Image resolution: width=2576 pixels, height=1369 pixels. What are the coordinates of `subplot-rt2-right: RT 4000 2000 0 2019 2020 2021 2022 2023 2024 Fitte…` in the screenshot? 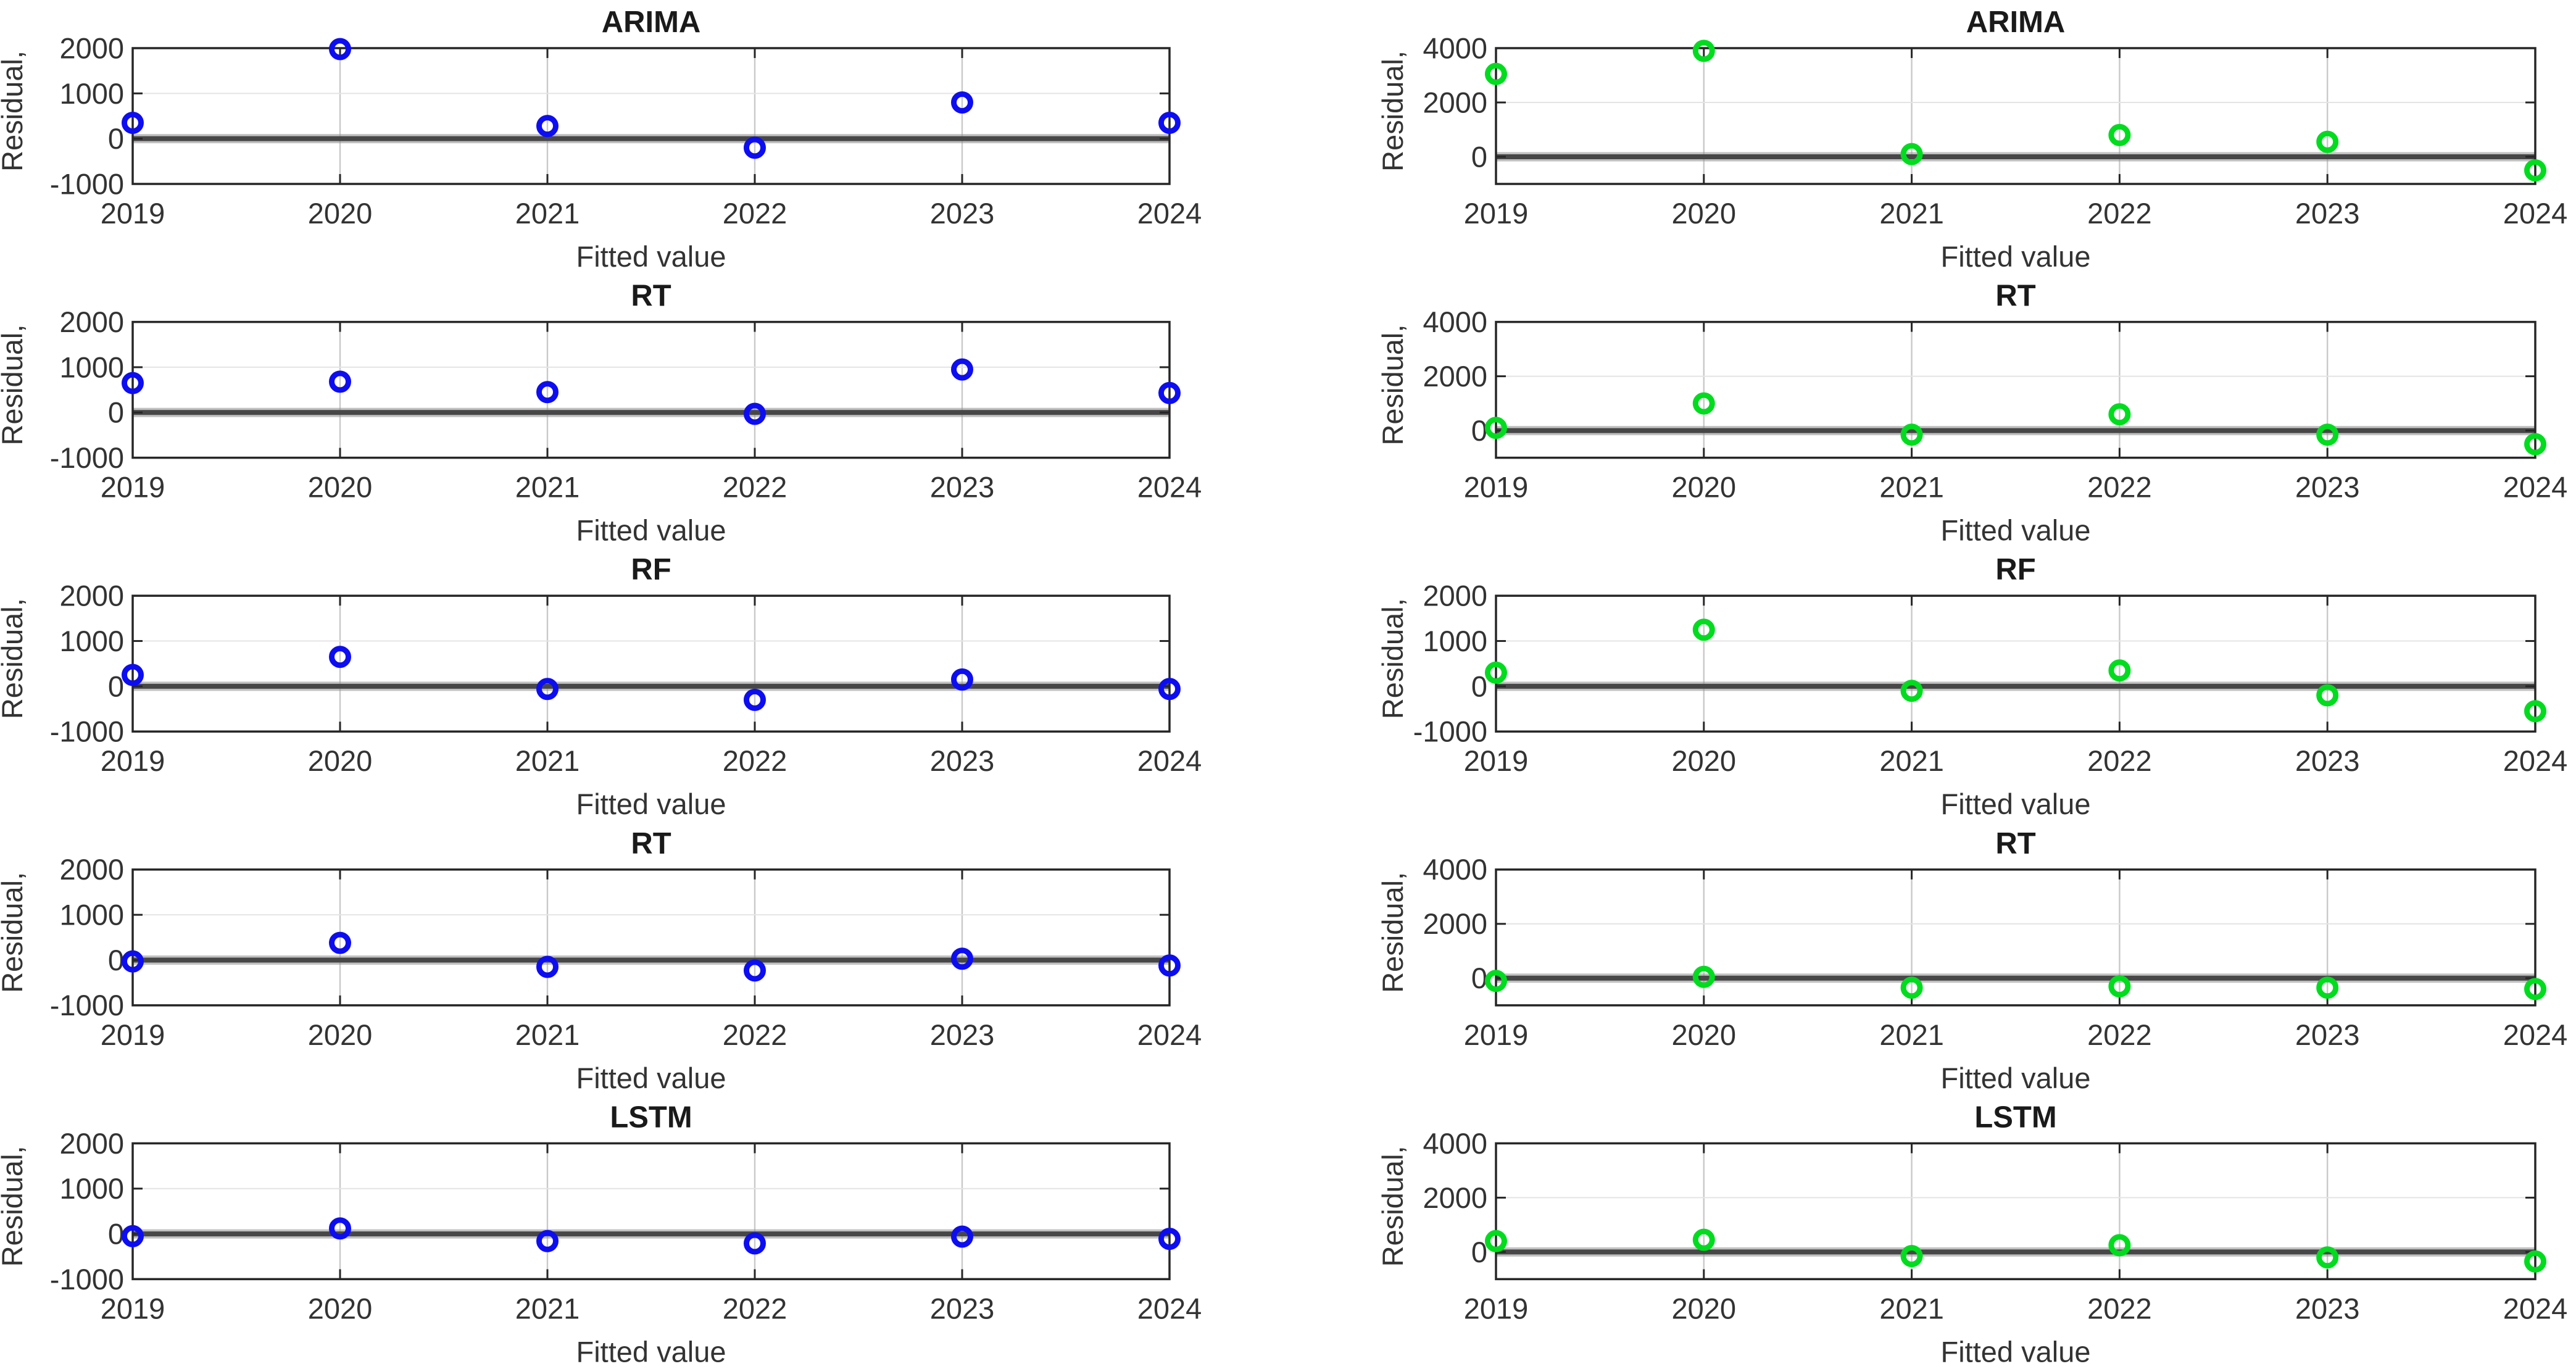 It's located at (1971, 960).